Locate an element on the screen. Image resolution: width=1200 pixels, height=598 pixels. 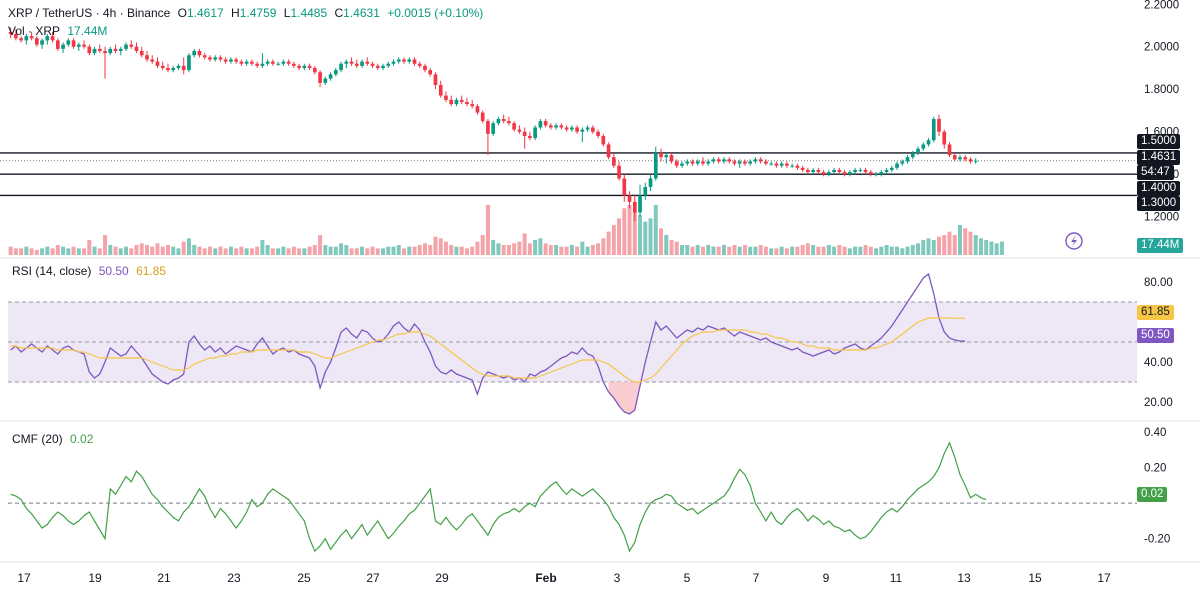
current-price-tag: 1.4631 is located at coordinates (1159, 157).